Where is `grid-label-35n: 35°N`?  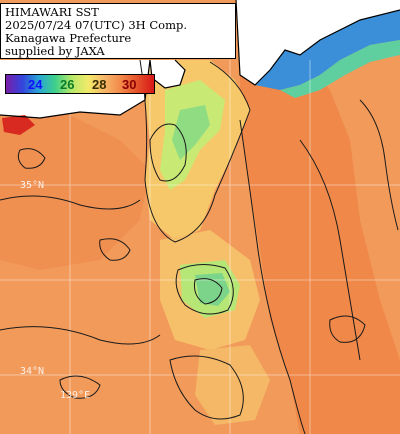
grid-label-35n: 35°N is located at coordinates (32, 185).